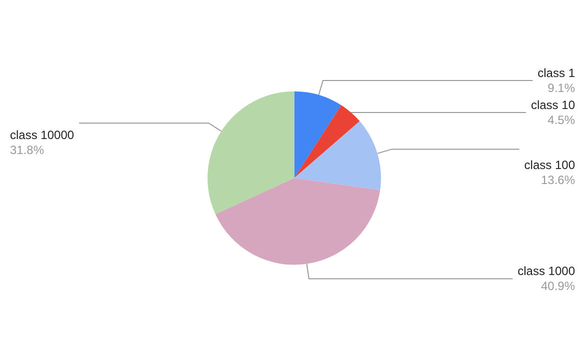 This screenshot has width=585, height=354. I want to click on slice-label: class 10000, so click(42, 135).